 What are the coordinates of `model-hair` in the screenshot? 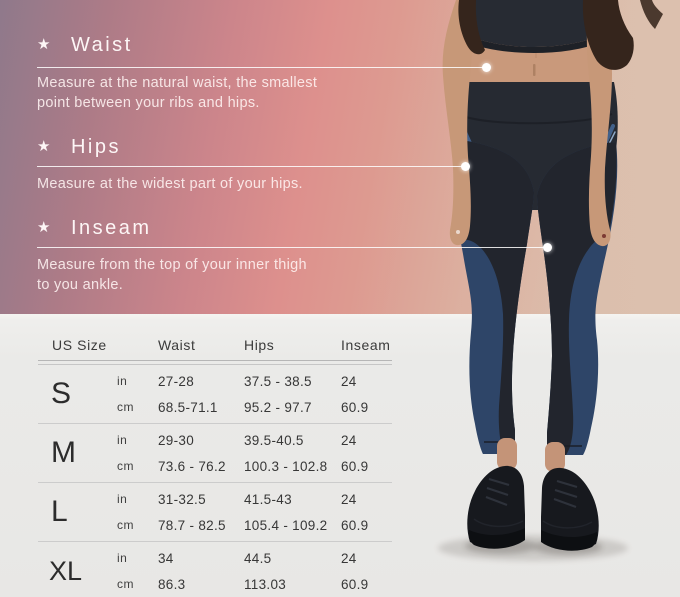 It's located at (560, 35).